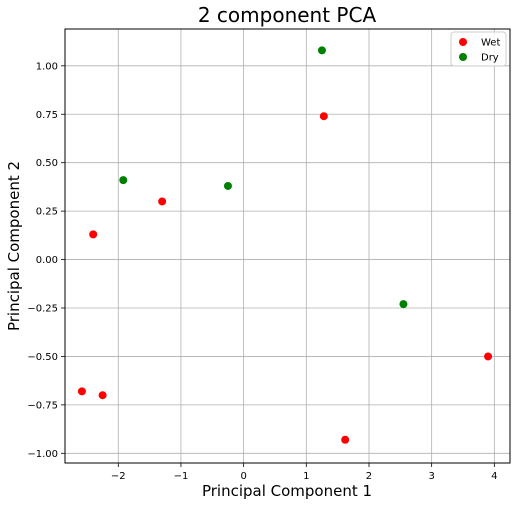  I want to click on legend-marker-dry, so click(463, 57).